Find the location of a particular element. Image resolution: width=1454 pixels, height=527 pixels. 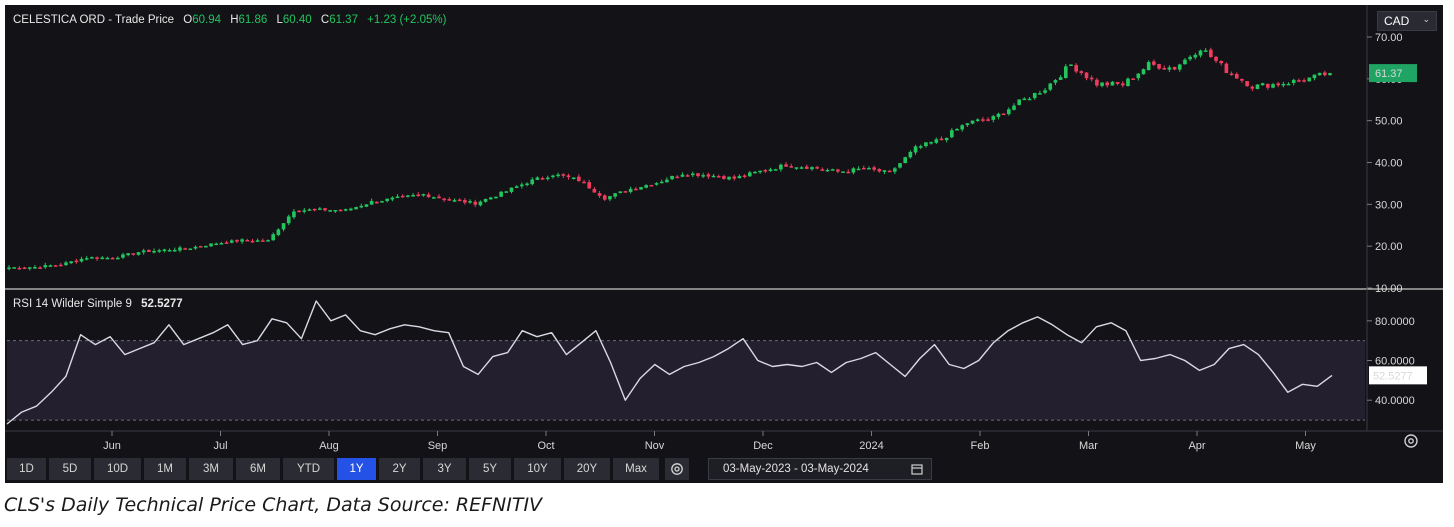

rsi-label: RSI 14 Wilder Simple 9 is located at coordinates (72, 304).